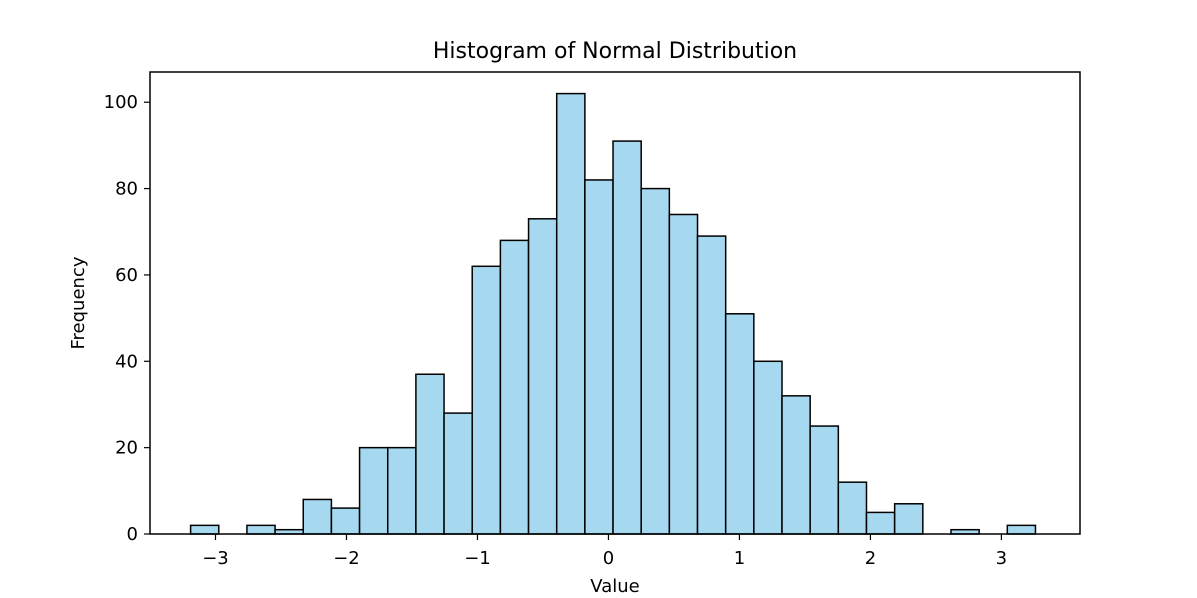  Describe the element at coordinates (126, 275) in the screenshot. I see `y-tick-label: 60` at that location.